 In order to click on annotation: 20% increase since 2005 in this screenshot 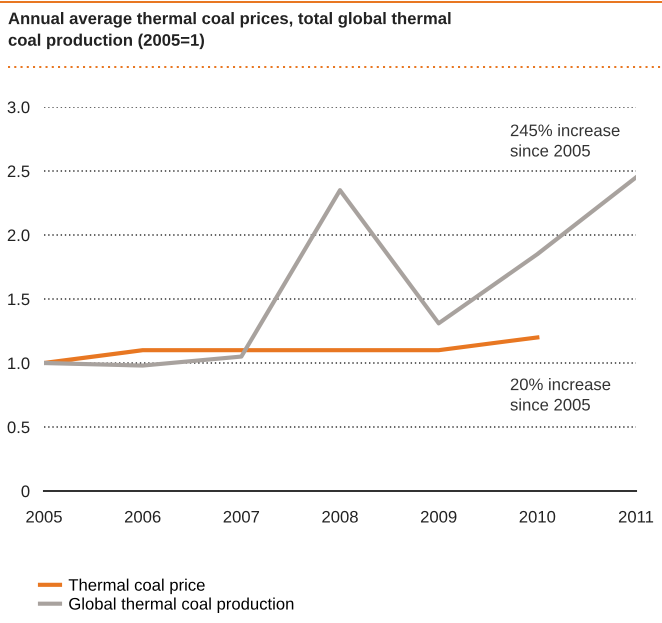, I will do `click(560, 394)`.